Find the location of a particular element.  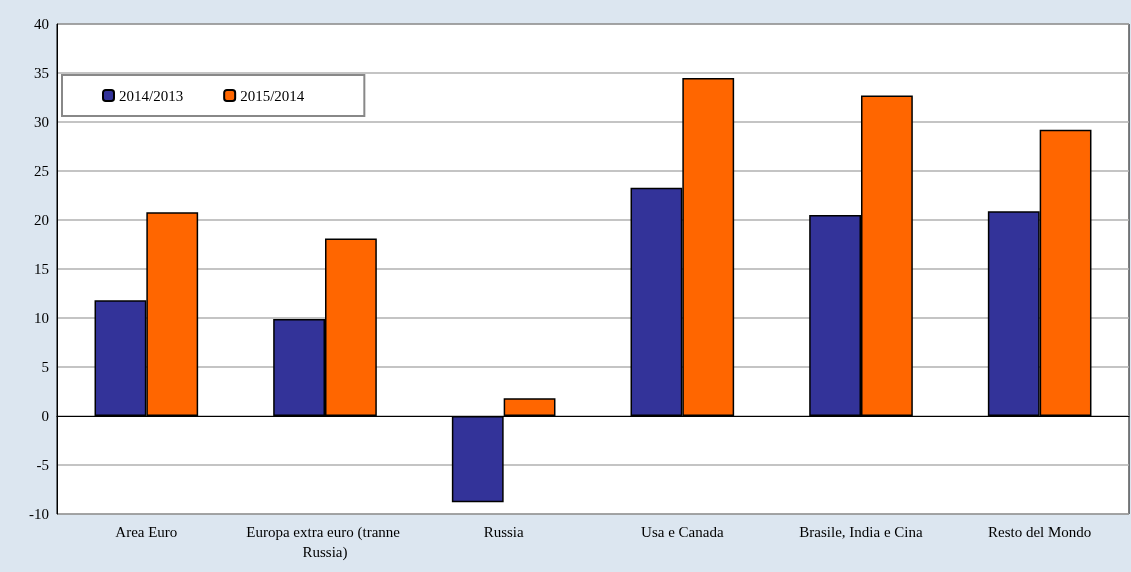

y-tick-label: 0 is located at coordinates (45, 416).